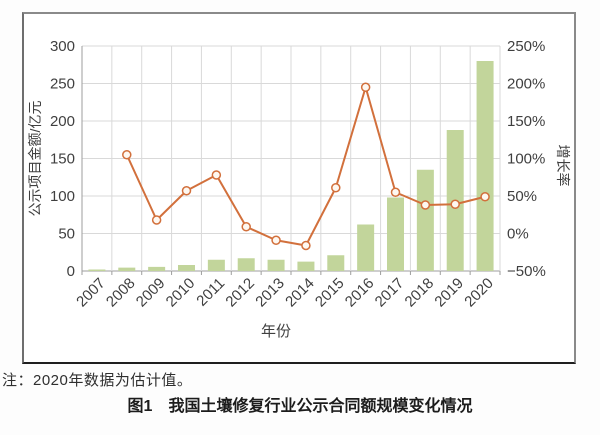  I want to click on x-tick-label: 2008, so click(121, 293).